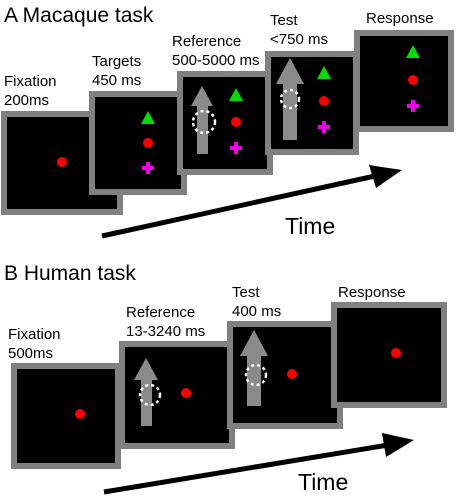  Describe the element at coordinates (30, 353) in the screenshot. I see `screen-label: 500ms` at that location.